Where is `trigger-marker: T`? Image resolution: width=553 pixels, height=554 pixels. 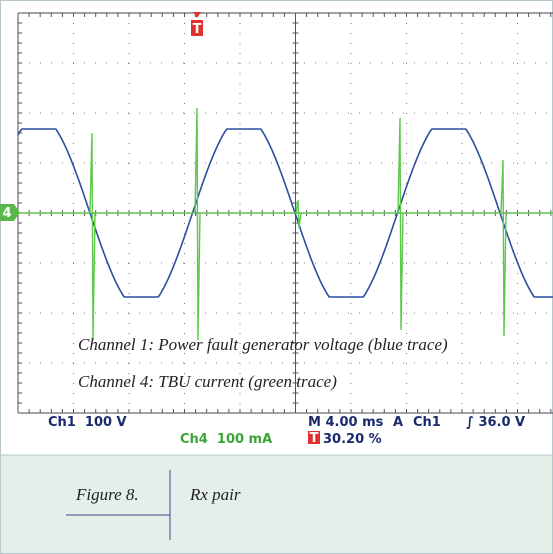
trigger-marker: T is located at coordinates (197, 29).